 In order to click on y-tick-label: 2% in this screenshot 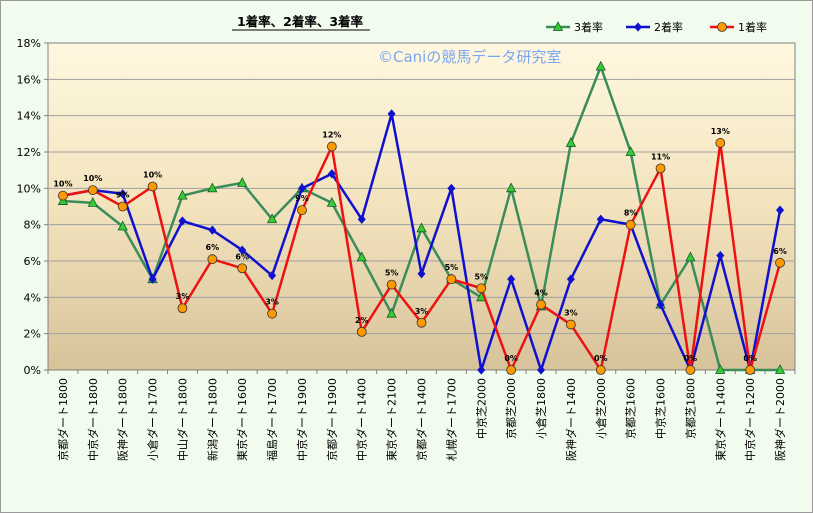, I will do `click(32, 334)`.